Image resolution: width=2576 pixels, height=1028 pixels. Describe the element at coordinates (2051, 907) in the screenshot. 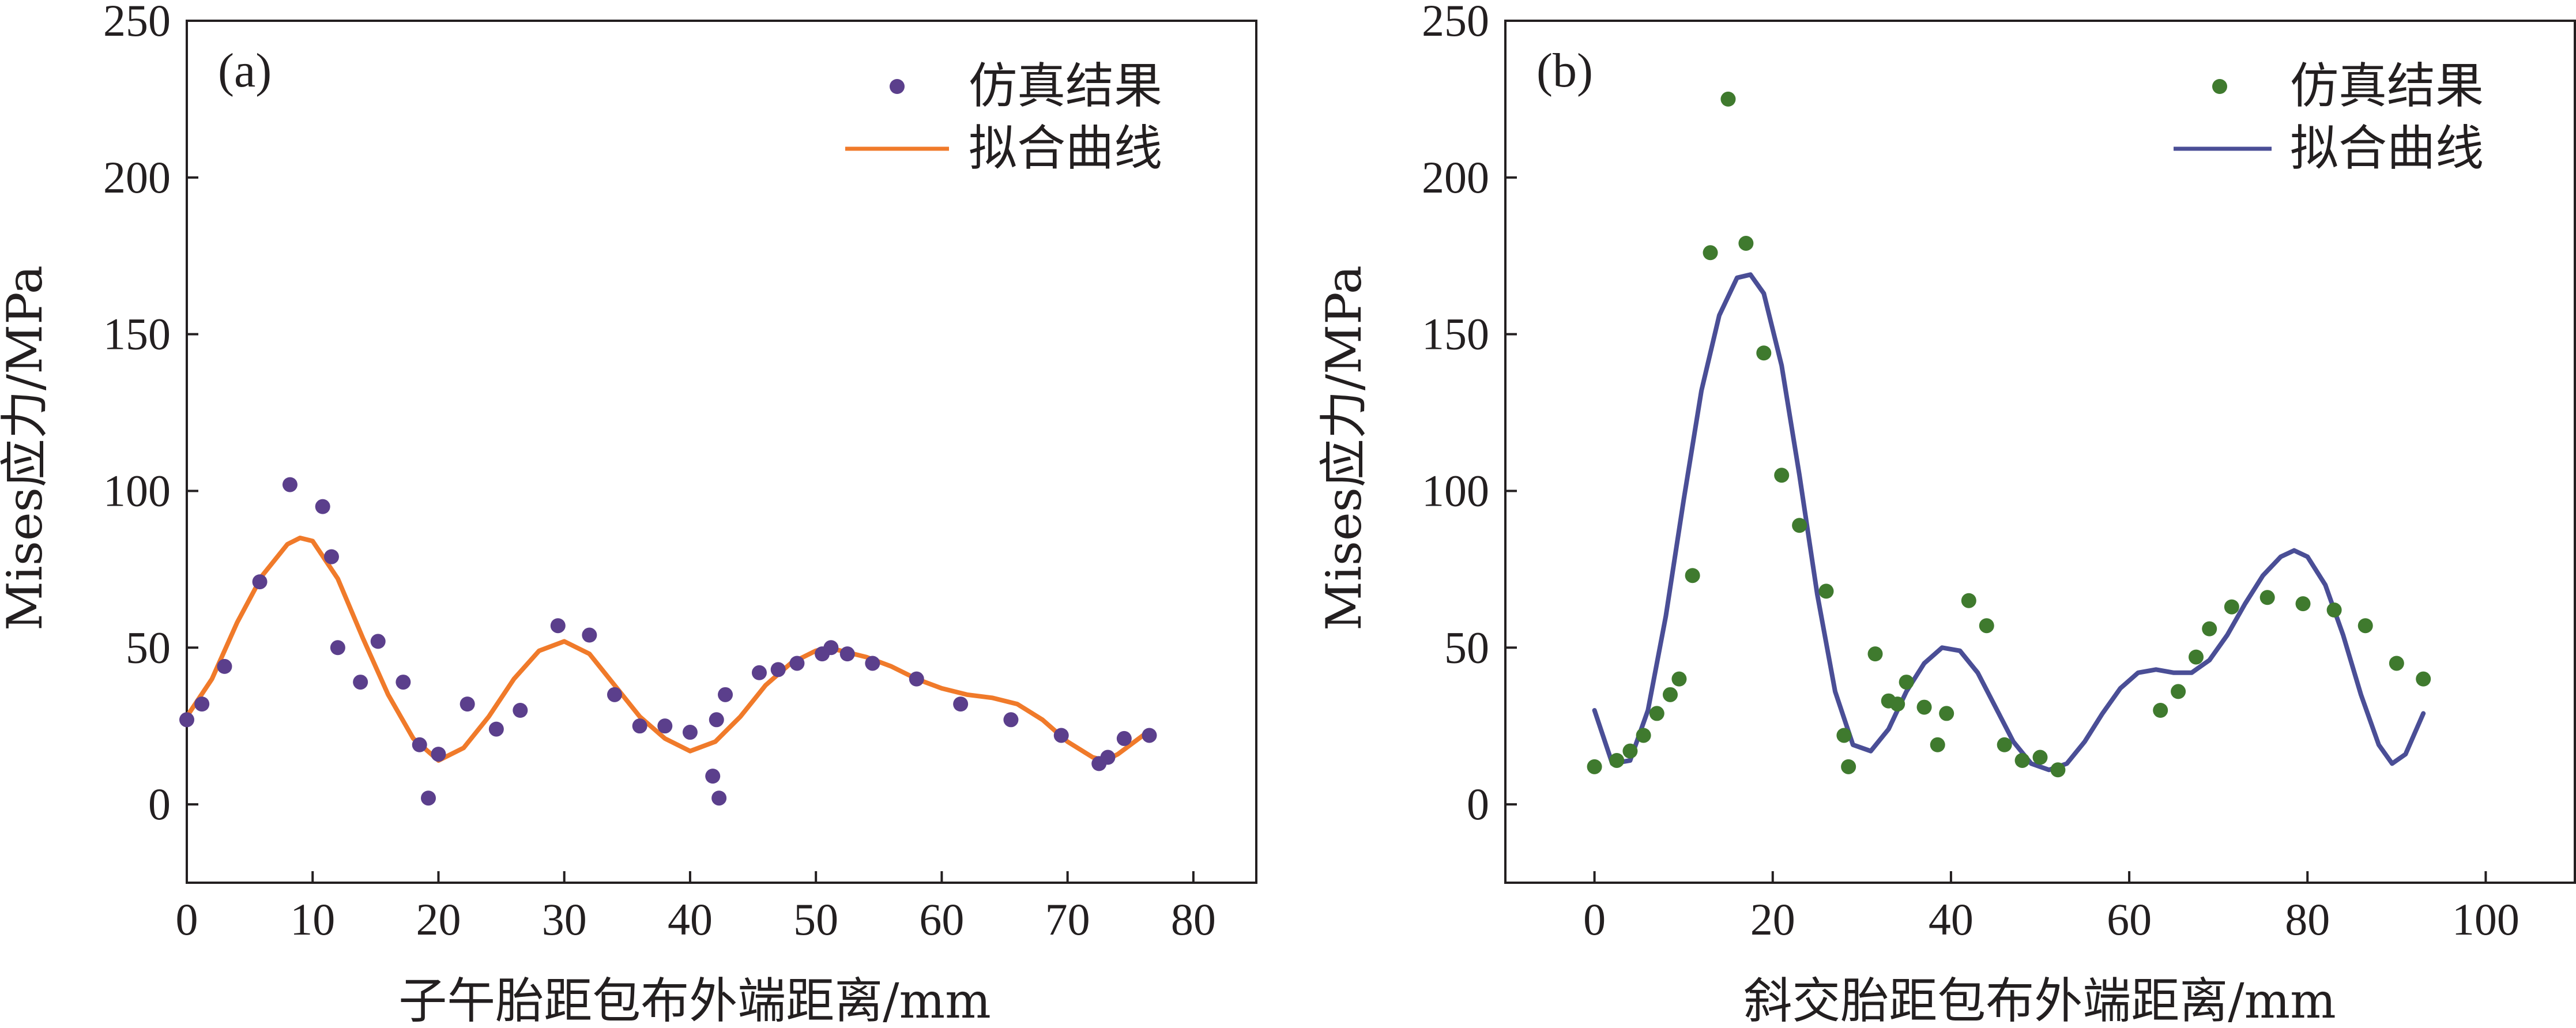

I see `x-ticks-b: 0 20 40 60 80 100` at that location.